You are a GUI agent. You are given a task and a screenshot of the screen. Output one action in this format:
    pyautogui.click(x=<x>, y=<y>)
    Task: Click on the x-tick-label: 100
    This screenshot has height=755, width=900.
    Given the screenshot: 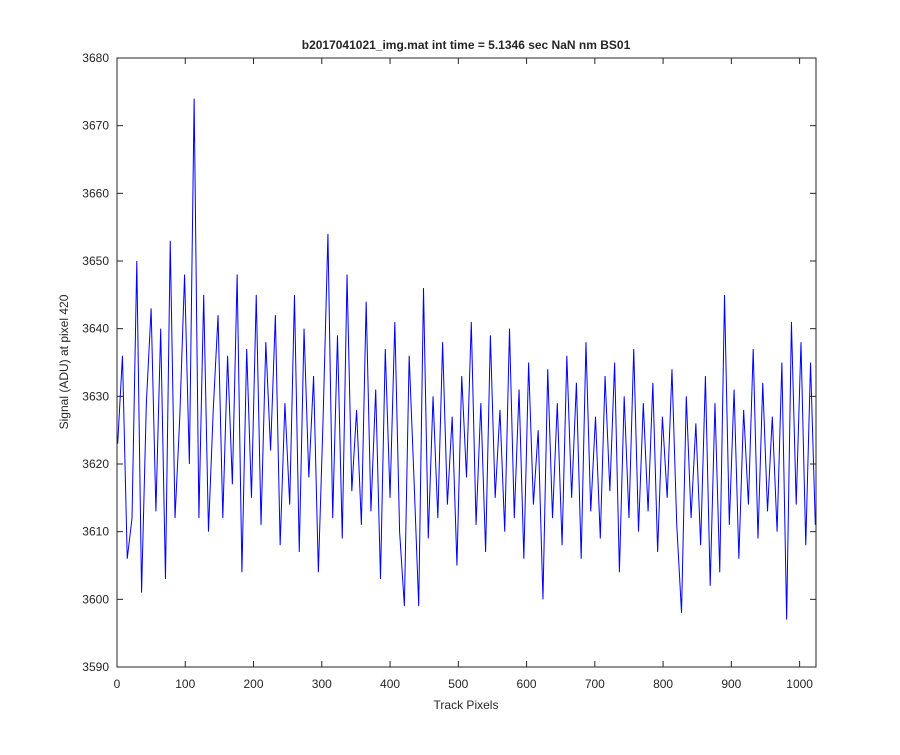 What is the action you would take?
    pyautogui.click(x=185, y=684)
    